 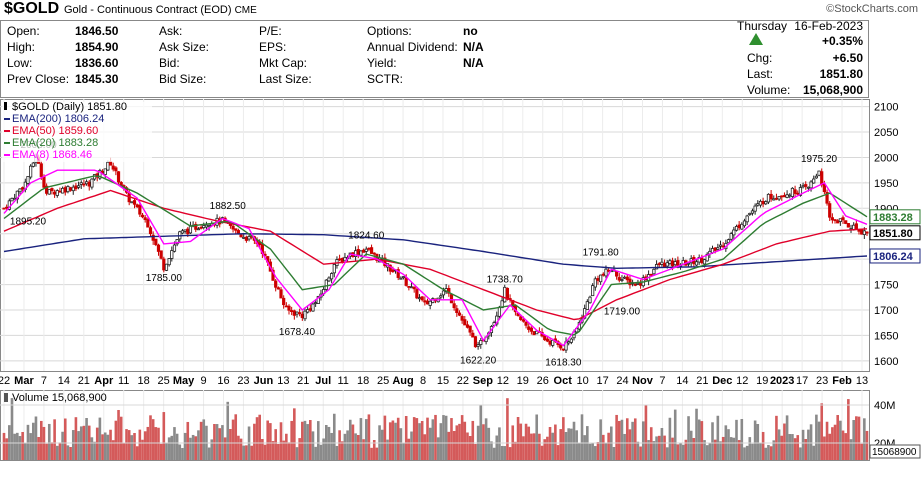 I want to click on x-tick-label: 11, so click(x=123, y=381).